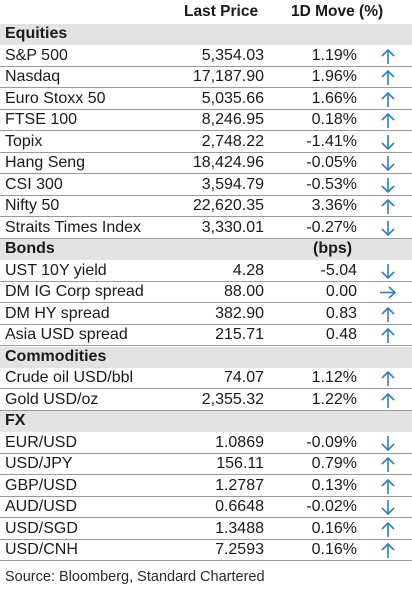 Image resolution: width=412 pixels, height=590 pixels. What do you see at coordinates (24, 141) in the screenshot?
I see `instrument-name: Topix` at bounding box center [24, 141].